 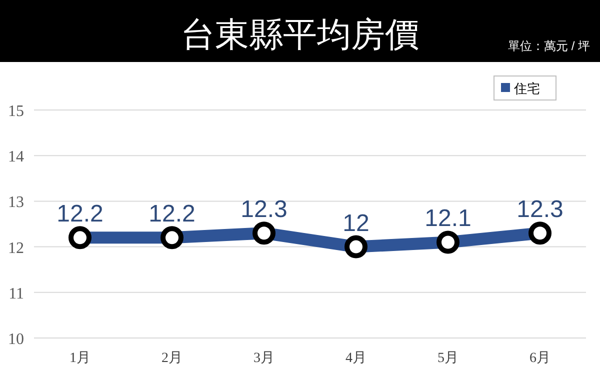 I want to click on x-tick-label: 5月, so click(x=448, y=358).